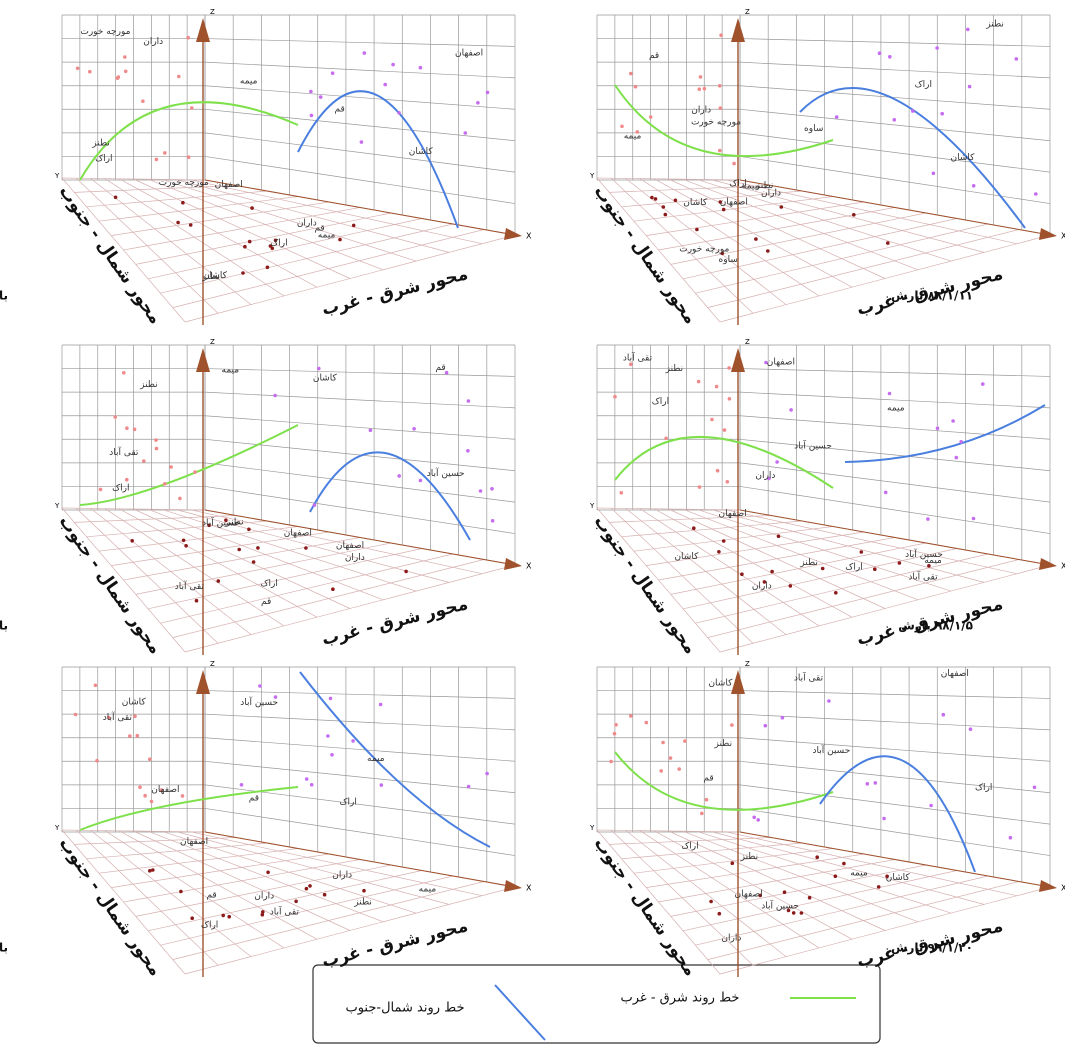 The width and height of the screenshot is (1065, 1045). I want to click on date-label: بارش ۹۷/۱۲/۱۸, so click(4, 626).